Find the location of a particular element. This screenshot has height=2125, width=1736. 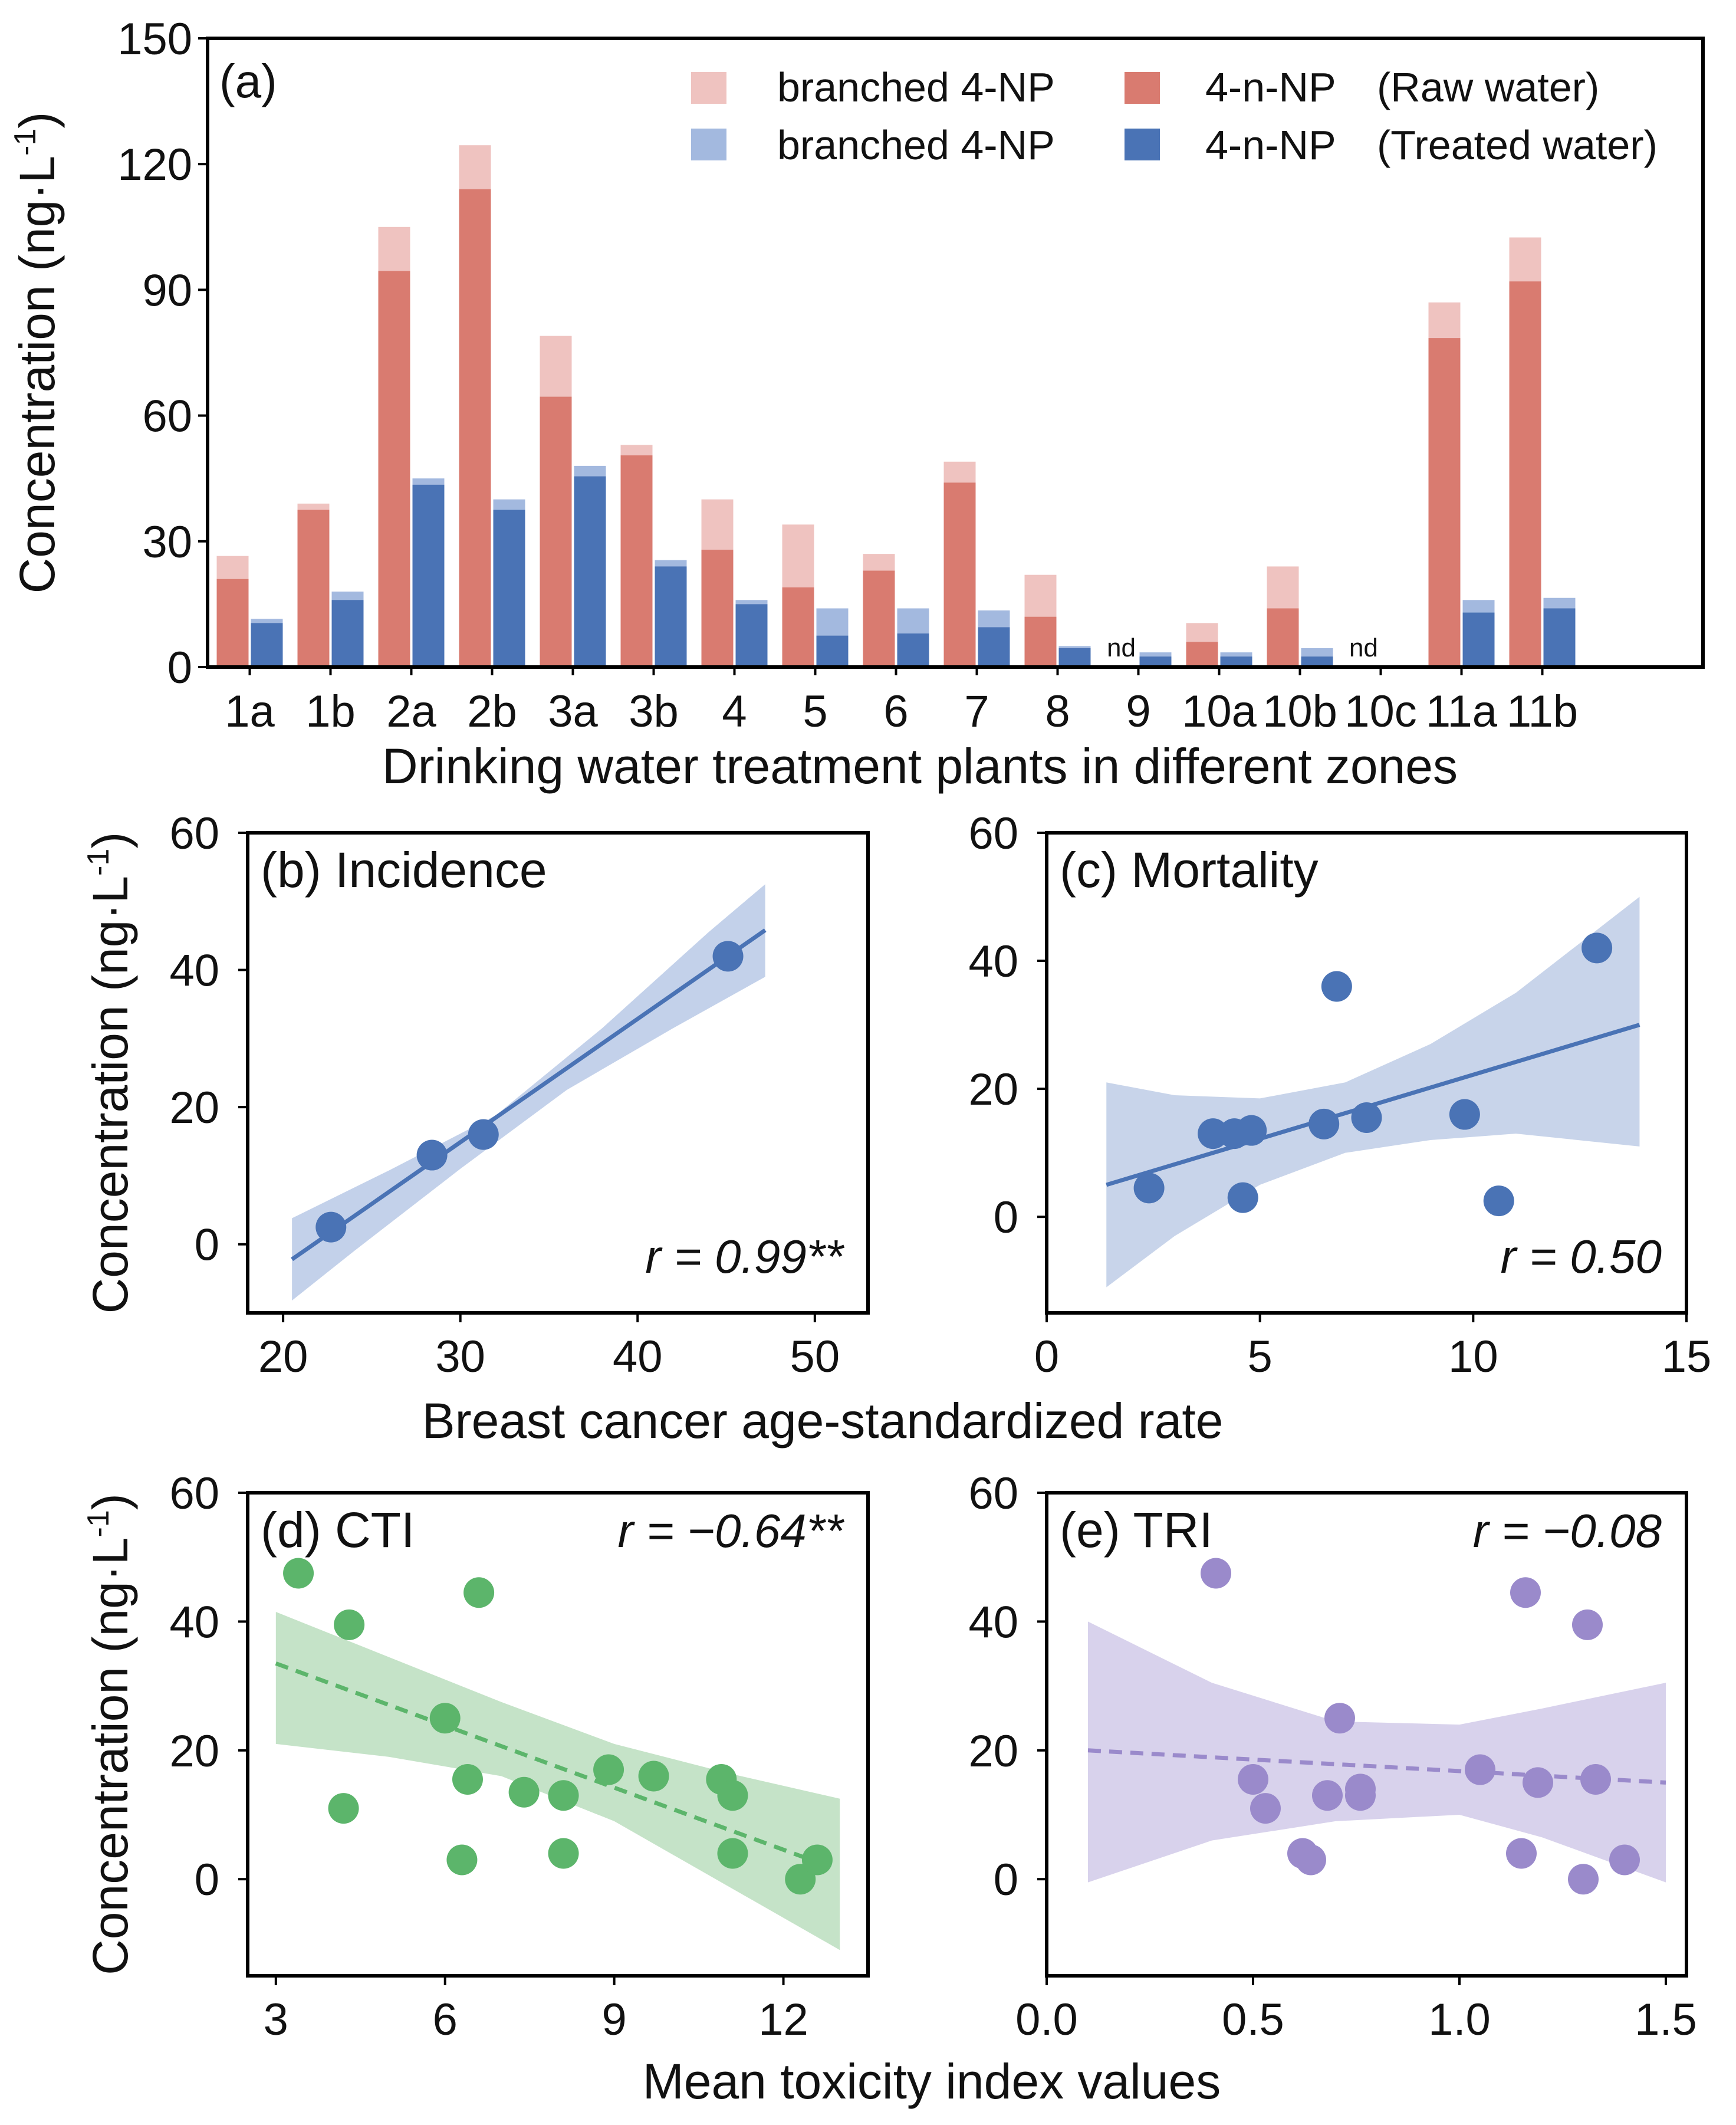

correlation-annotation: r = 0.99** is located at coordinates (745, 1256).